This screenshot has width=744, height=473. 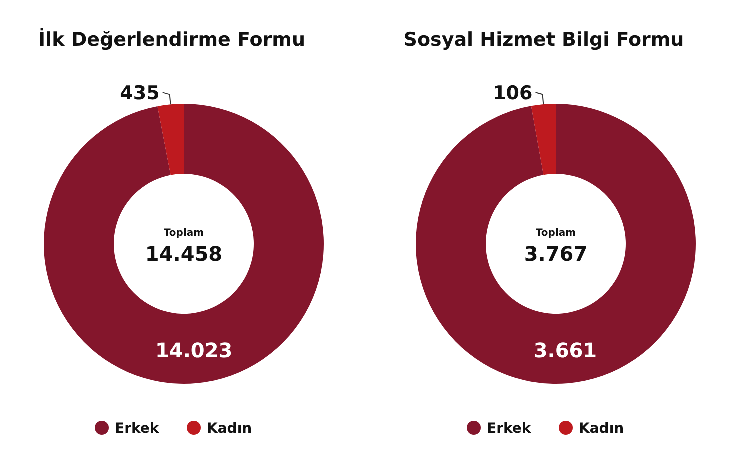 What do you see at coordinates (140, 93) in the screenshot?
I see `data-label: 435` at bounding box center [140, 93].